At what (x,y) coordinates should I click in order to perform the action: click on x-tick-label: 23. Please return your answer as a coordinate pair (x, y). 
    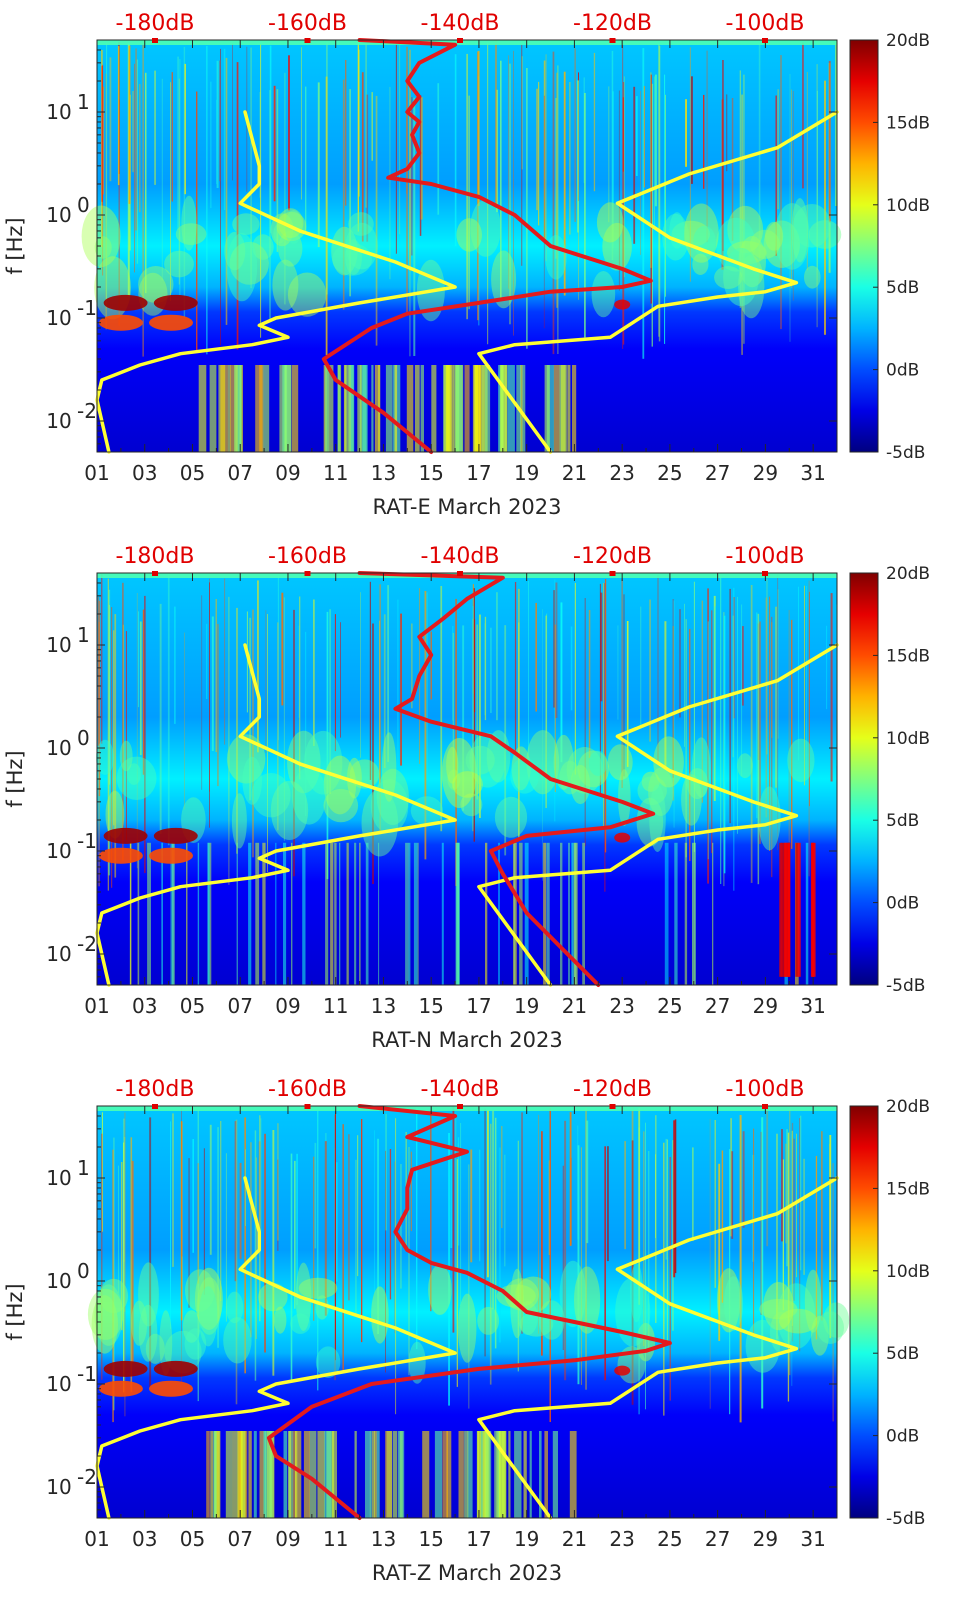
    Looking at the image, I should click on (621, 1006).